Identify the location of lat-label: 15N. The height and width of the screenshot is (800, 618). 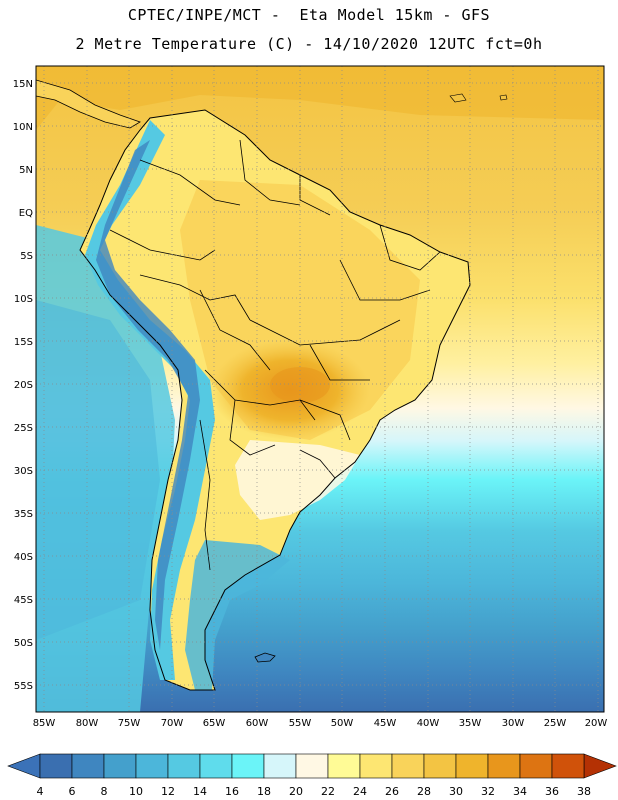
(23, 84).